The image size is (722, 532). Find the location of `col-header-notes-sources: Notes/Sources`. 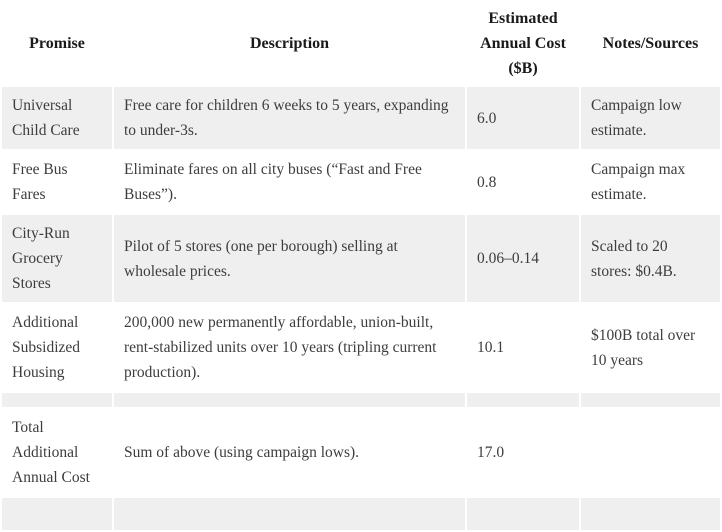

col-header-notes-sources: Notes/Sources is located at coordinates (650, 43).